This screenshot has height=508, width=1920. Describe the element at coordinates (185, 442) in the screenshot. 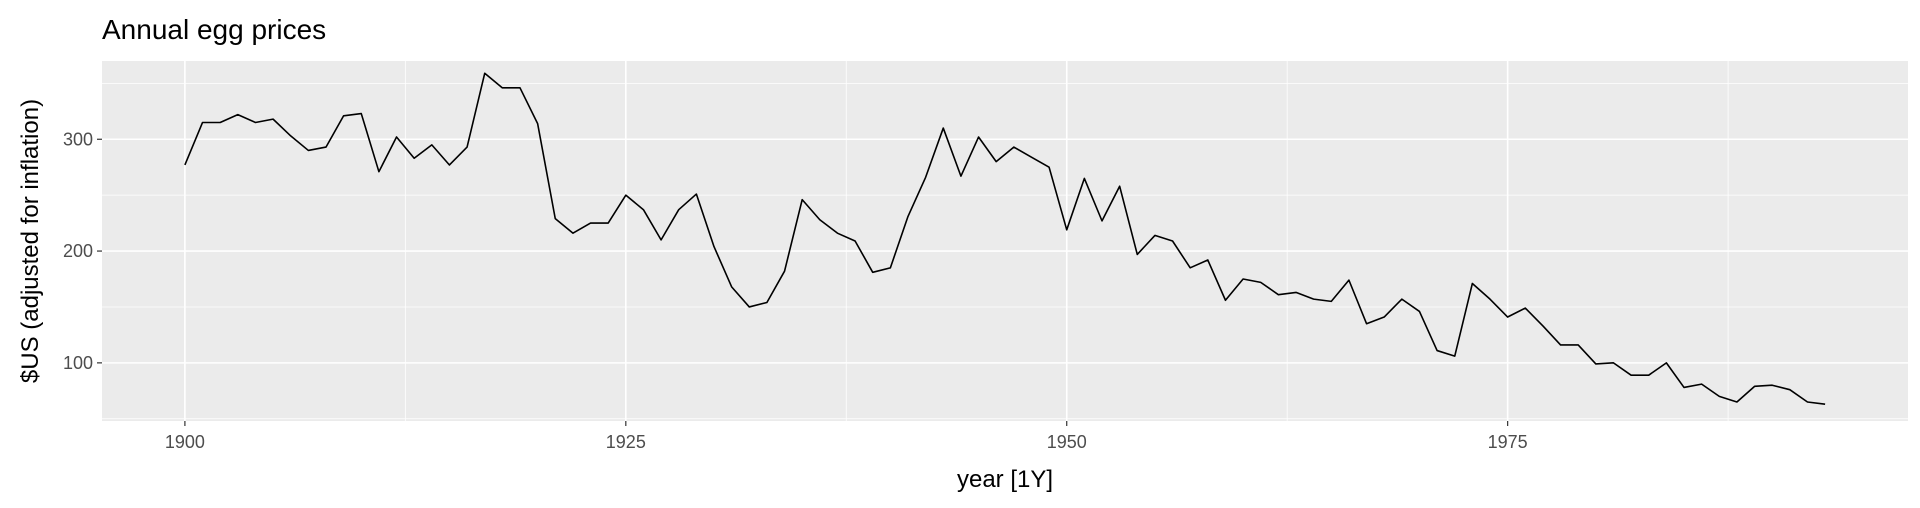

I see `x-tick-label: 1900` at that location.